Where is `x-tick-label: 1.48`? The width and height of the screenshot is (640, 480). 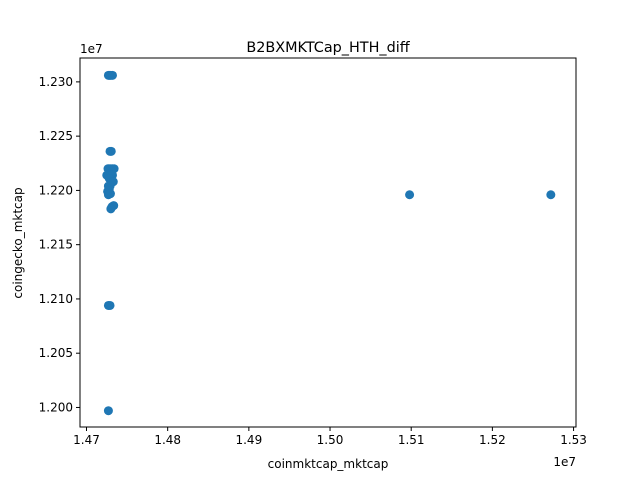 x-tick-label: 1.48 is located at coordinates (167, 440).